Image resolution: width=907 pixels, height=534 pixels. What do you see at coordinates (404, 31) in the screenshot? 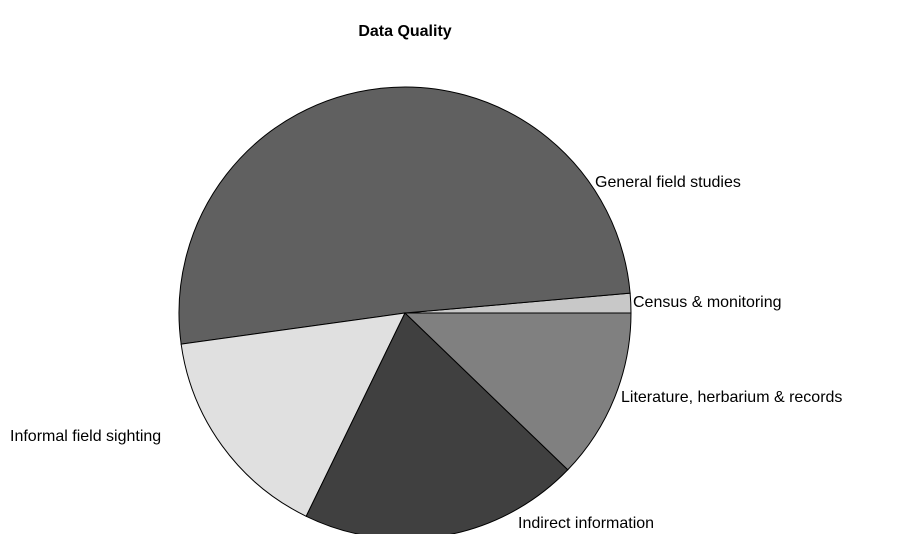
I see `chart-title: Data Quality` at bounding box center [404, 31].